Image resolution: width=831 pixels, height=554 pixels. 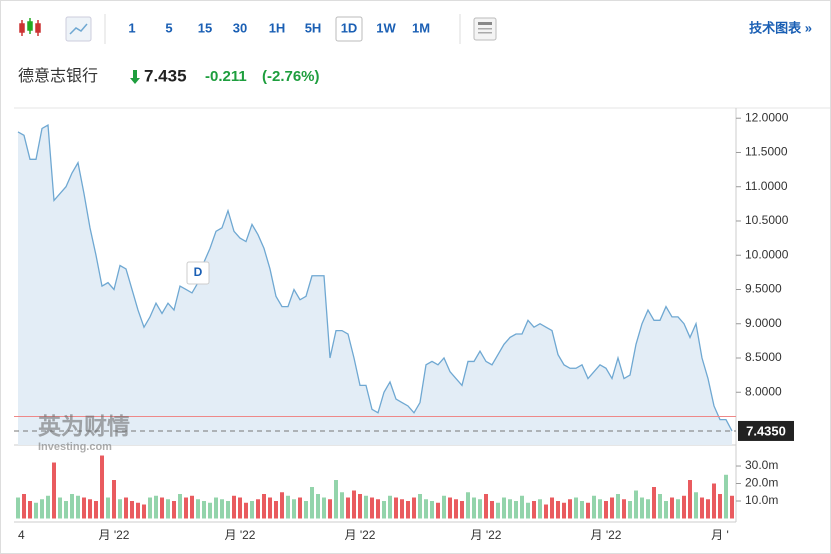 I want to click on interval-button: 5, so click(x=168, y=27).